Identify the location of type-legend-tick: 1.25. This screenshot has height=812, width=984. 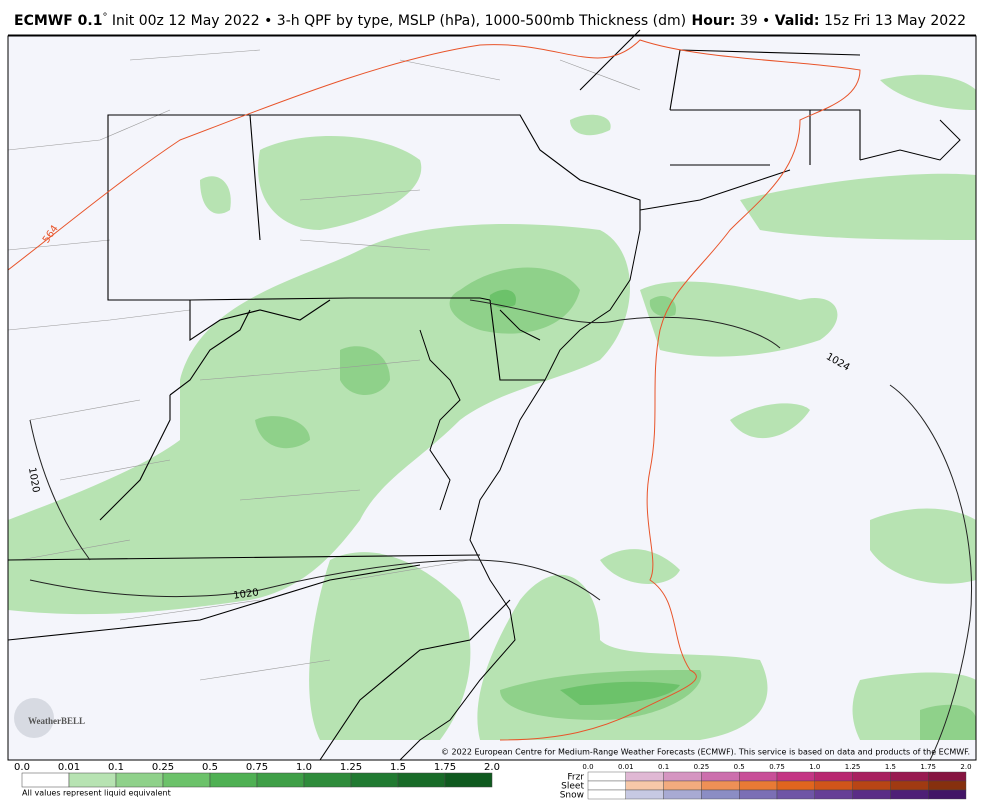
(853, 767).